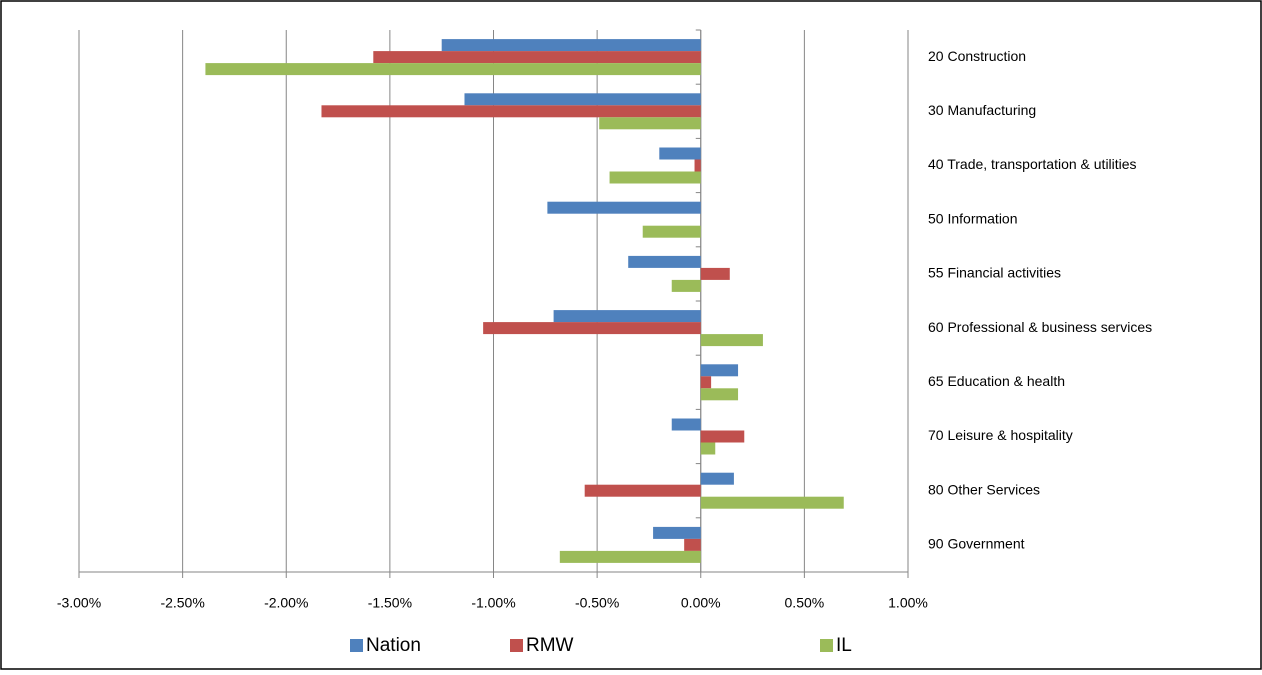  Describe the element at coordinates (984, 489) in the screenshot. I see `category-label: 80 Other Services` at that location.